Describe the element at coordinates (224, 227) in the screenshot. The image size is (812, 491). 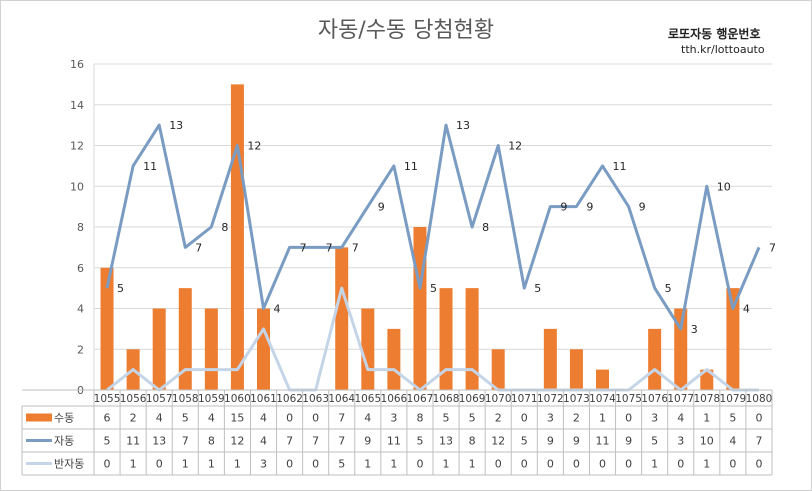
I see `data-label-auto: 8` at that location.